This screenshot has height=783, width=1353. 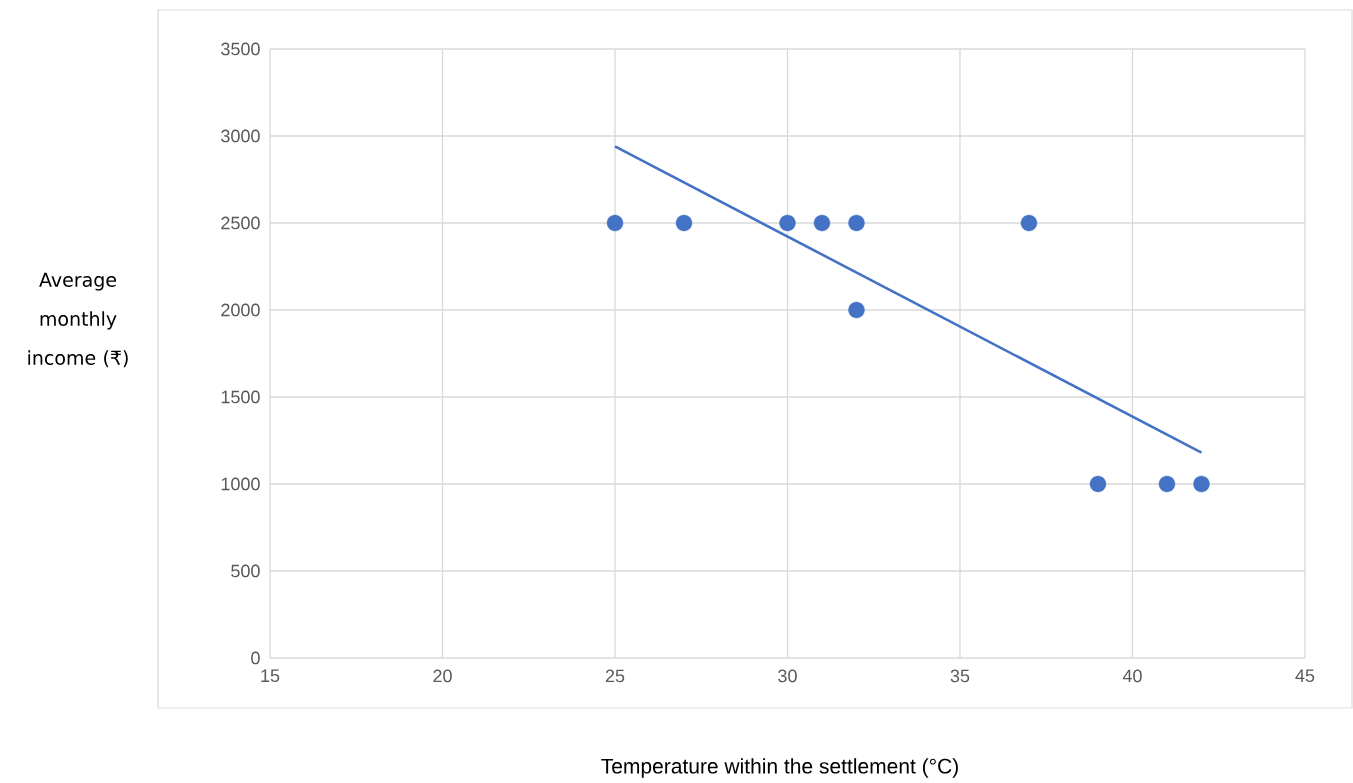 What do you see at coordinates (615, 676) in the screenshot?
I see `x-tick-label: 25` at bounding box center [615, 676].